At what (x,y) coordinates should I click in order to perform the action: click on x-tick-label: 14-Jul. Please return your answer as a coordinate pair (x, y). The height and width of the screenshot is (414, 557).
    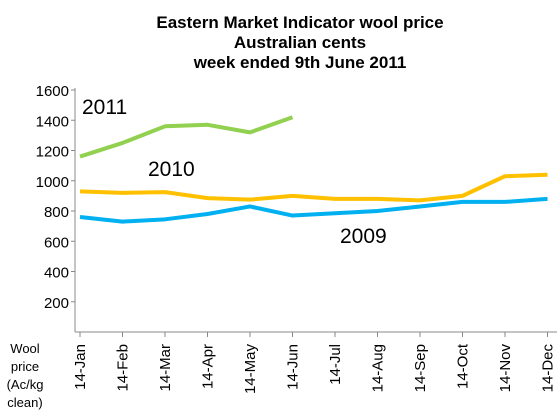
    Looking at the image, I should click on (335, 364).